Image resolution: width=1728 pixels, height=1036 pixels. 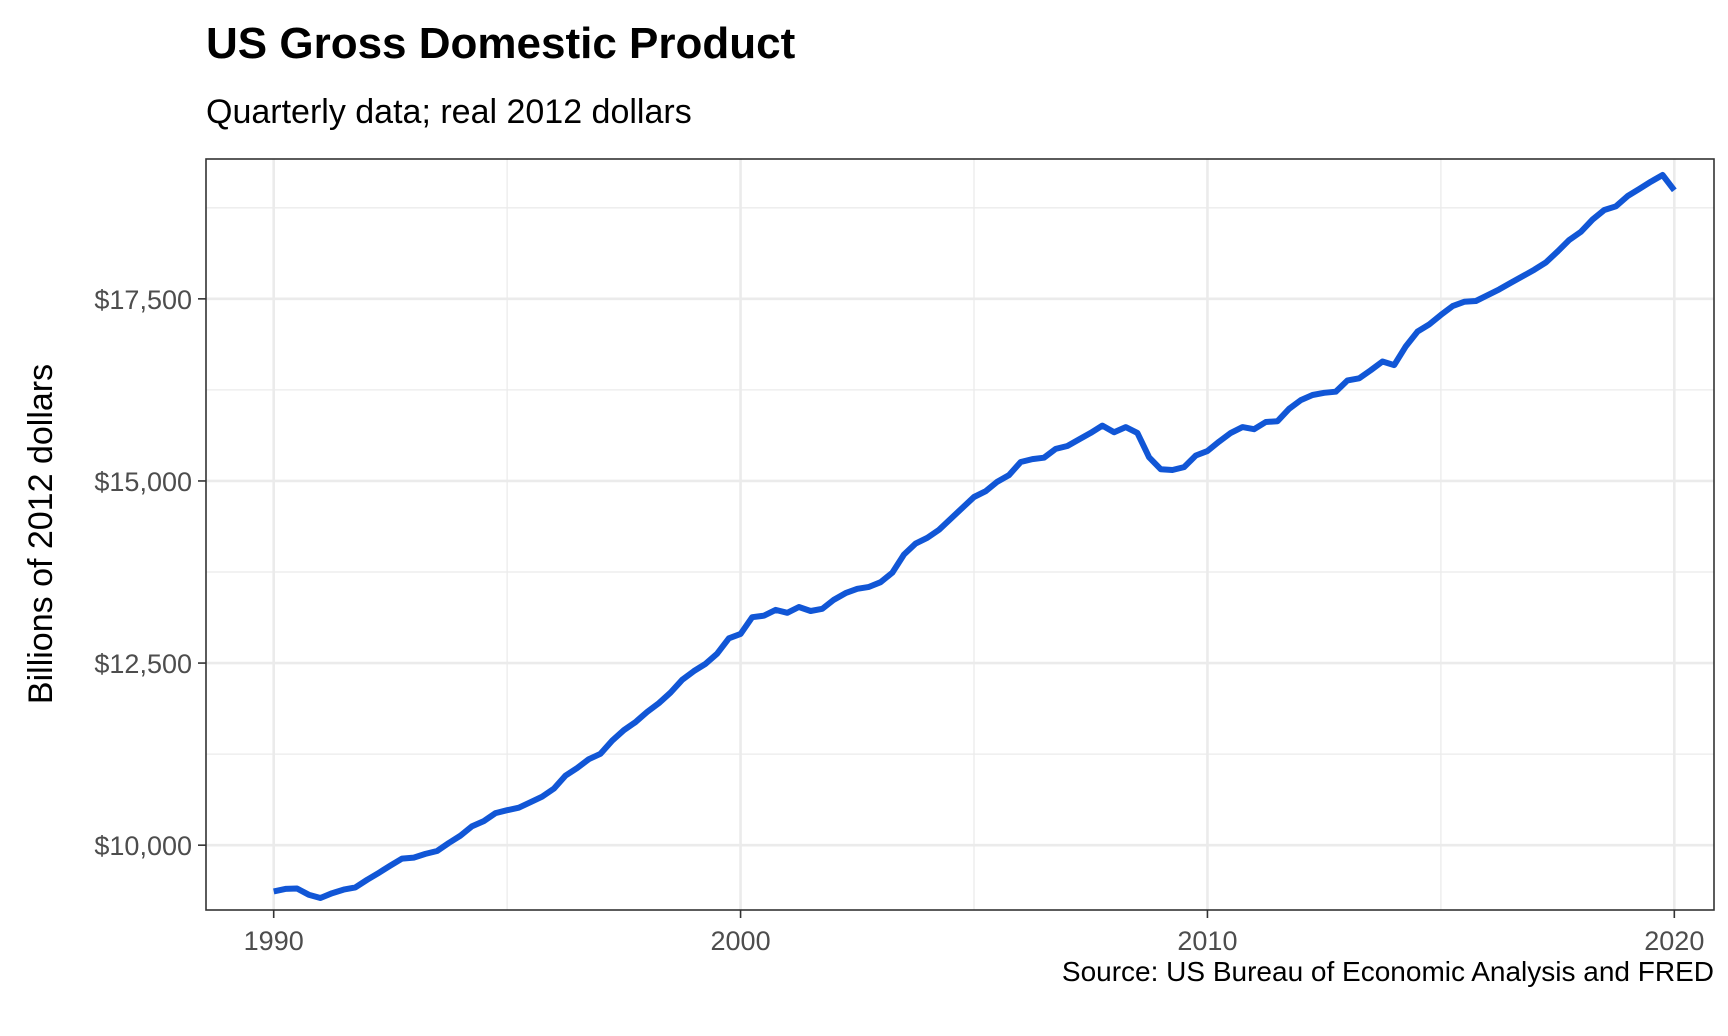 I want to click on y-axis-title: Billions of 2012 dollars, so click(x=41, y=534).